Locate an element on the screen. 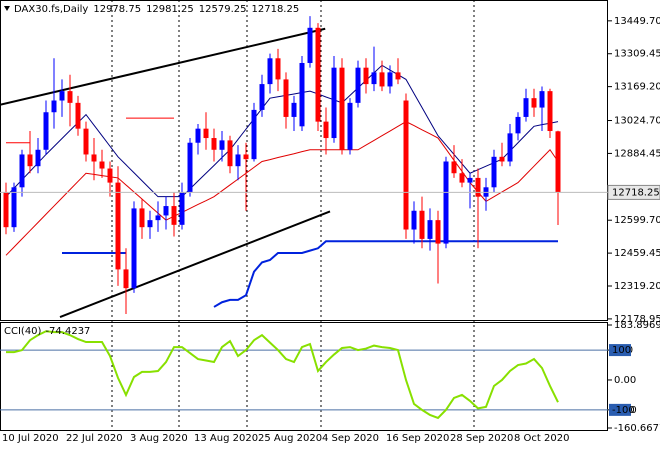  level-label: -100 is located at coordinates (623, 410).